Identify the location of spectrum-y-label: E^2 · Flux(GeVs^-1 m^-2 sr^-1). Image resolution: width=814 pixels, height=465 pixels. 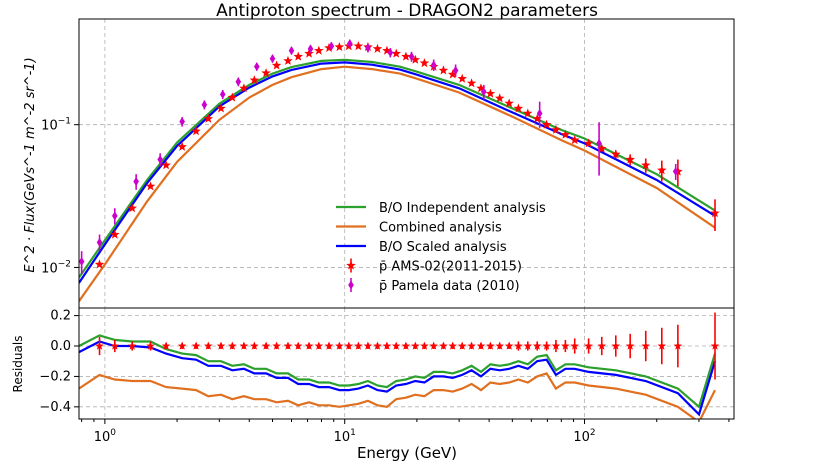
(30, 164).